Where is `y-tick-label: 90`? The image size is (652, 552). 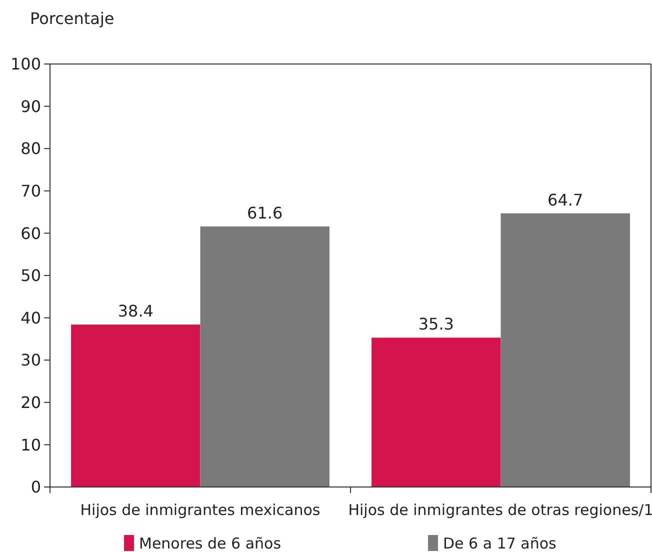
y-tick-label: 90 is located at coordinates (30, 106).